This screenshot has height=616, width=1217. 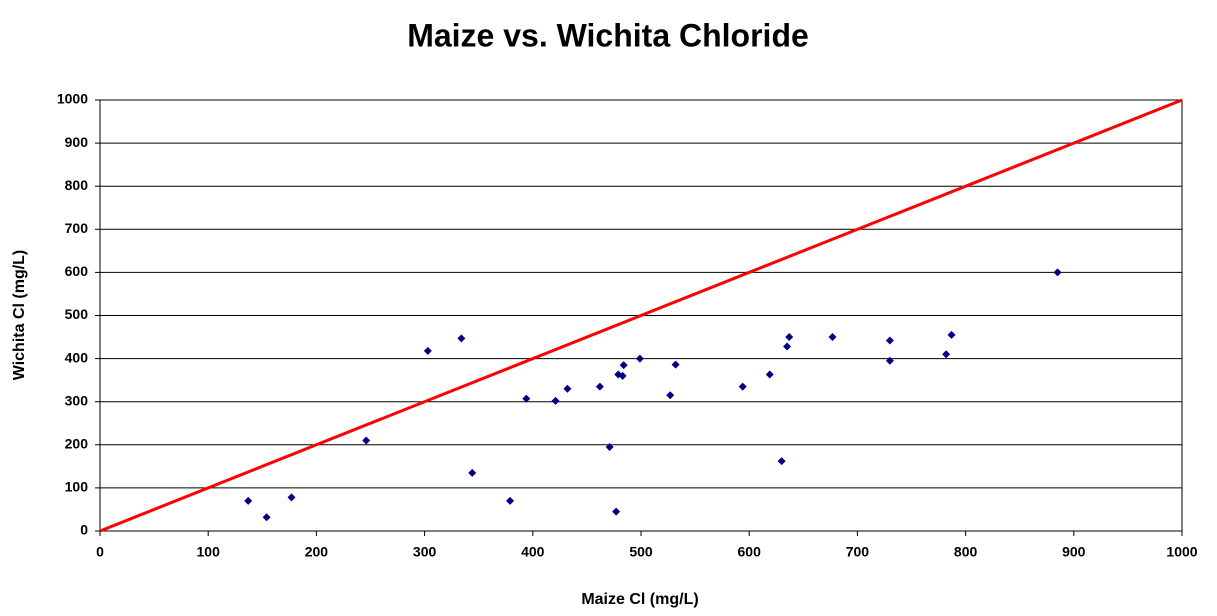 What do you see at coordinates (84, 530) in the screenshot?
I see `y-tick-label: 0` at bounding box center [84, 530].